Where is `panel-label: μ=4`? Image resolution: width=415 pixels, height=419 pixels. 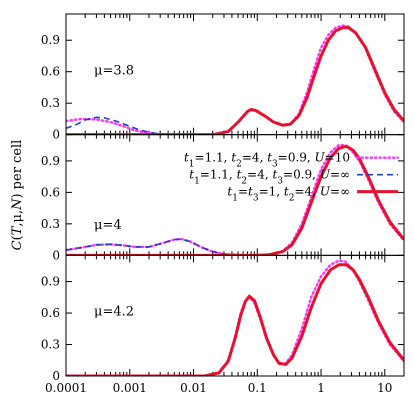 panel-label: μ=4 is located at coordinates (108, 225).